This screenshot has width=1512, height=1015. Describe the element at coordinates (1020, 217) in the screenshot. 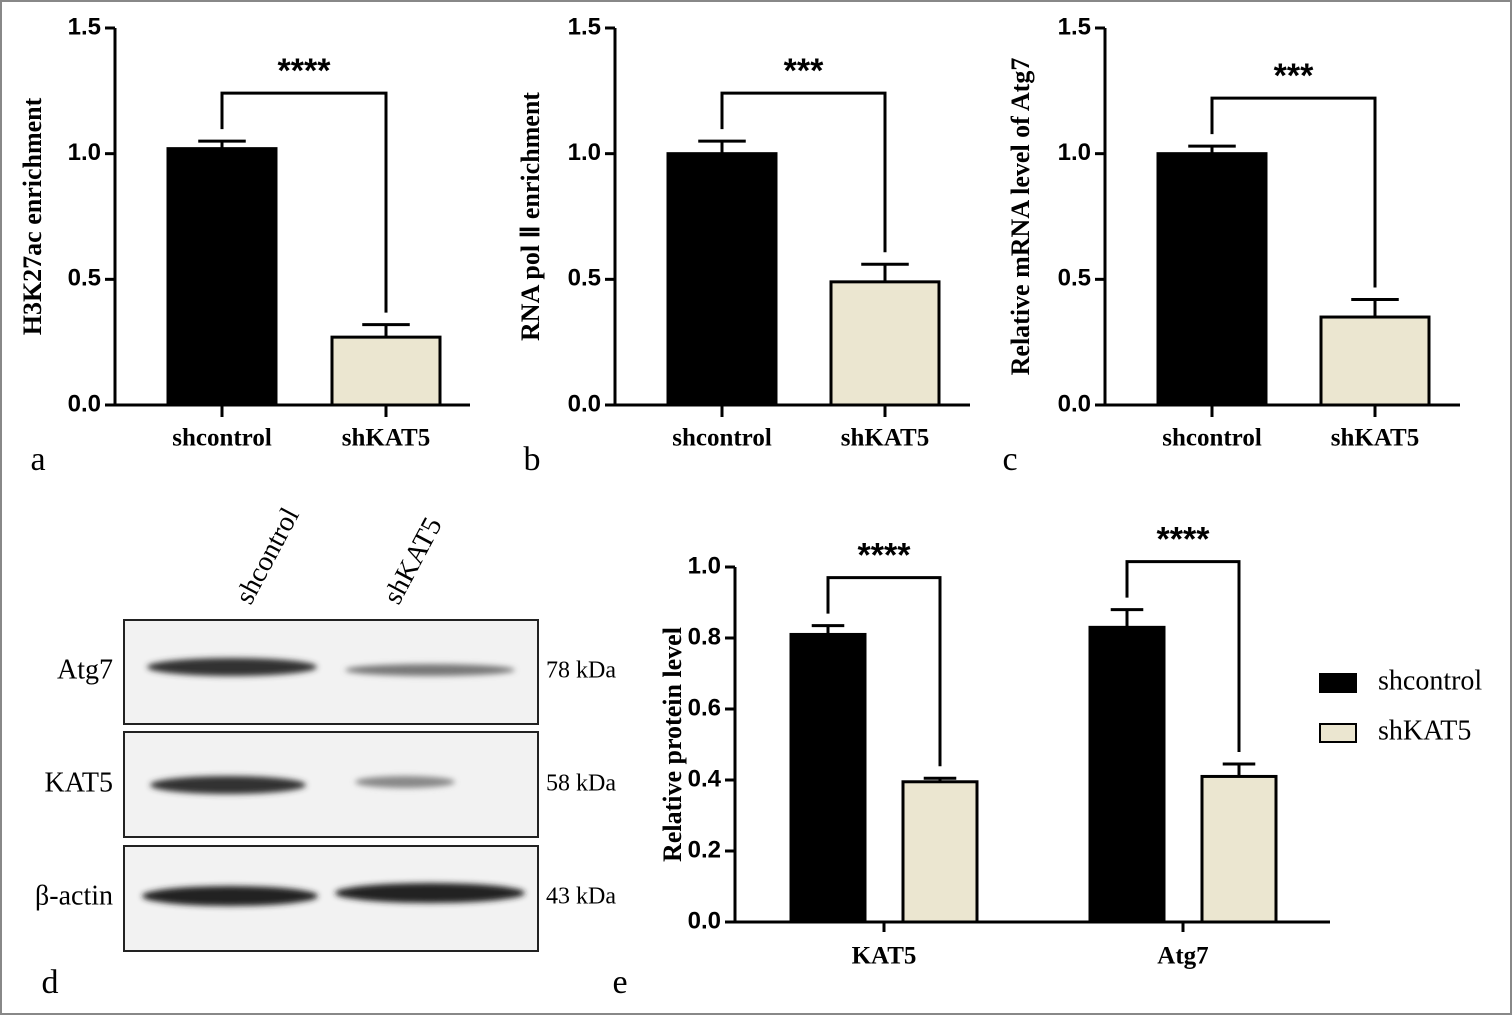

I see `y-axis-label: Relative mRNA level of Atg7` at that location.